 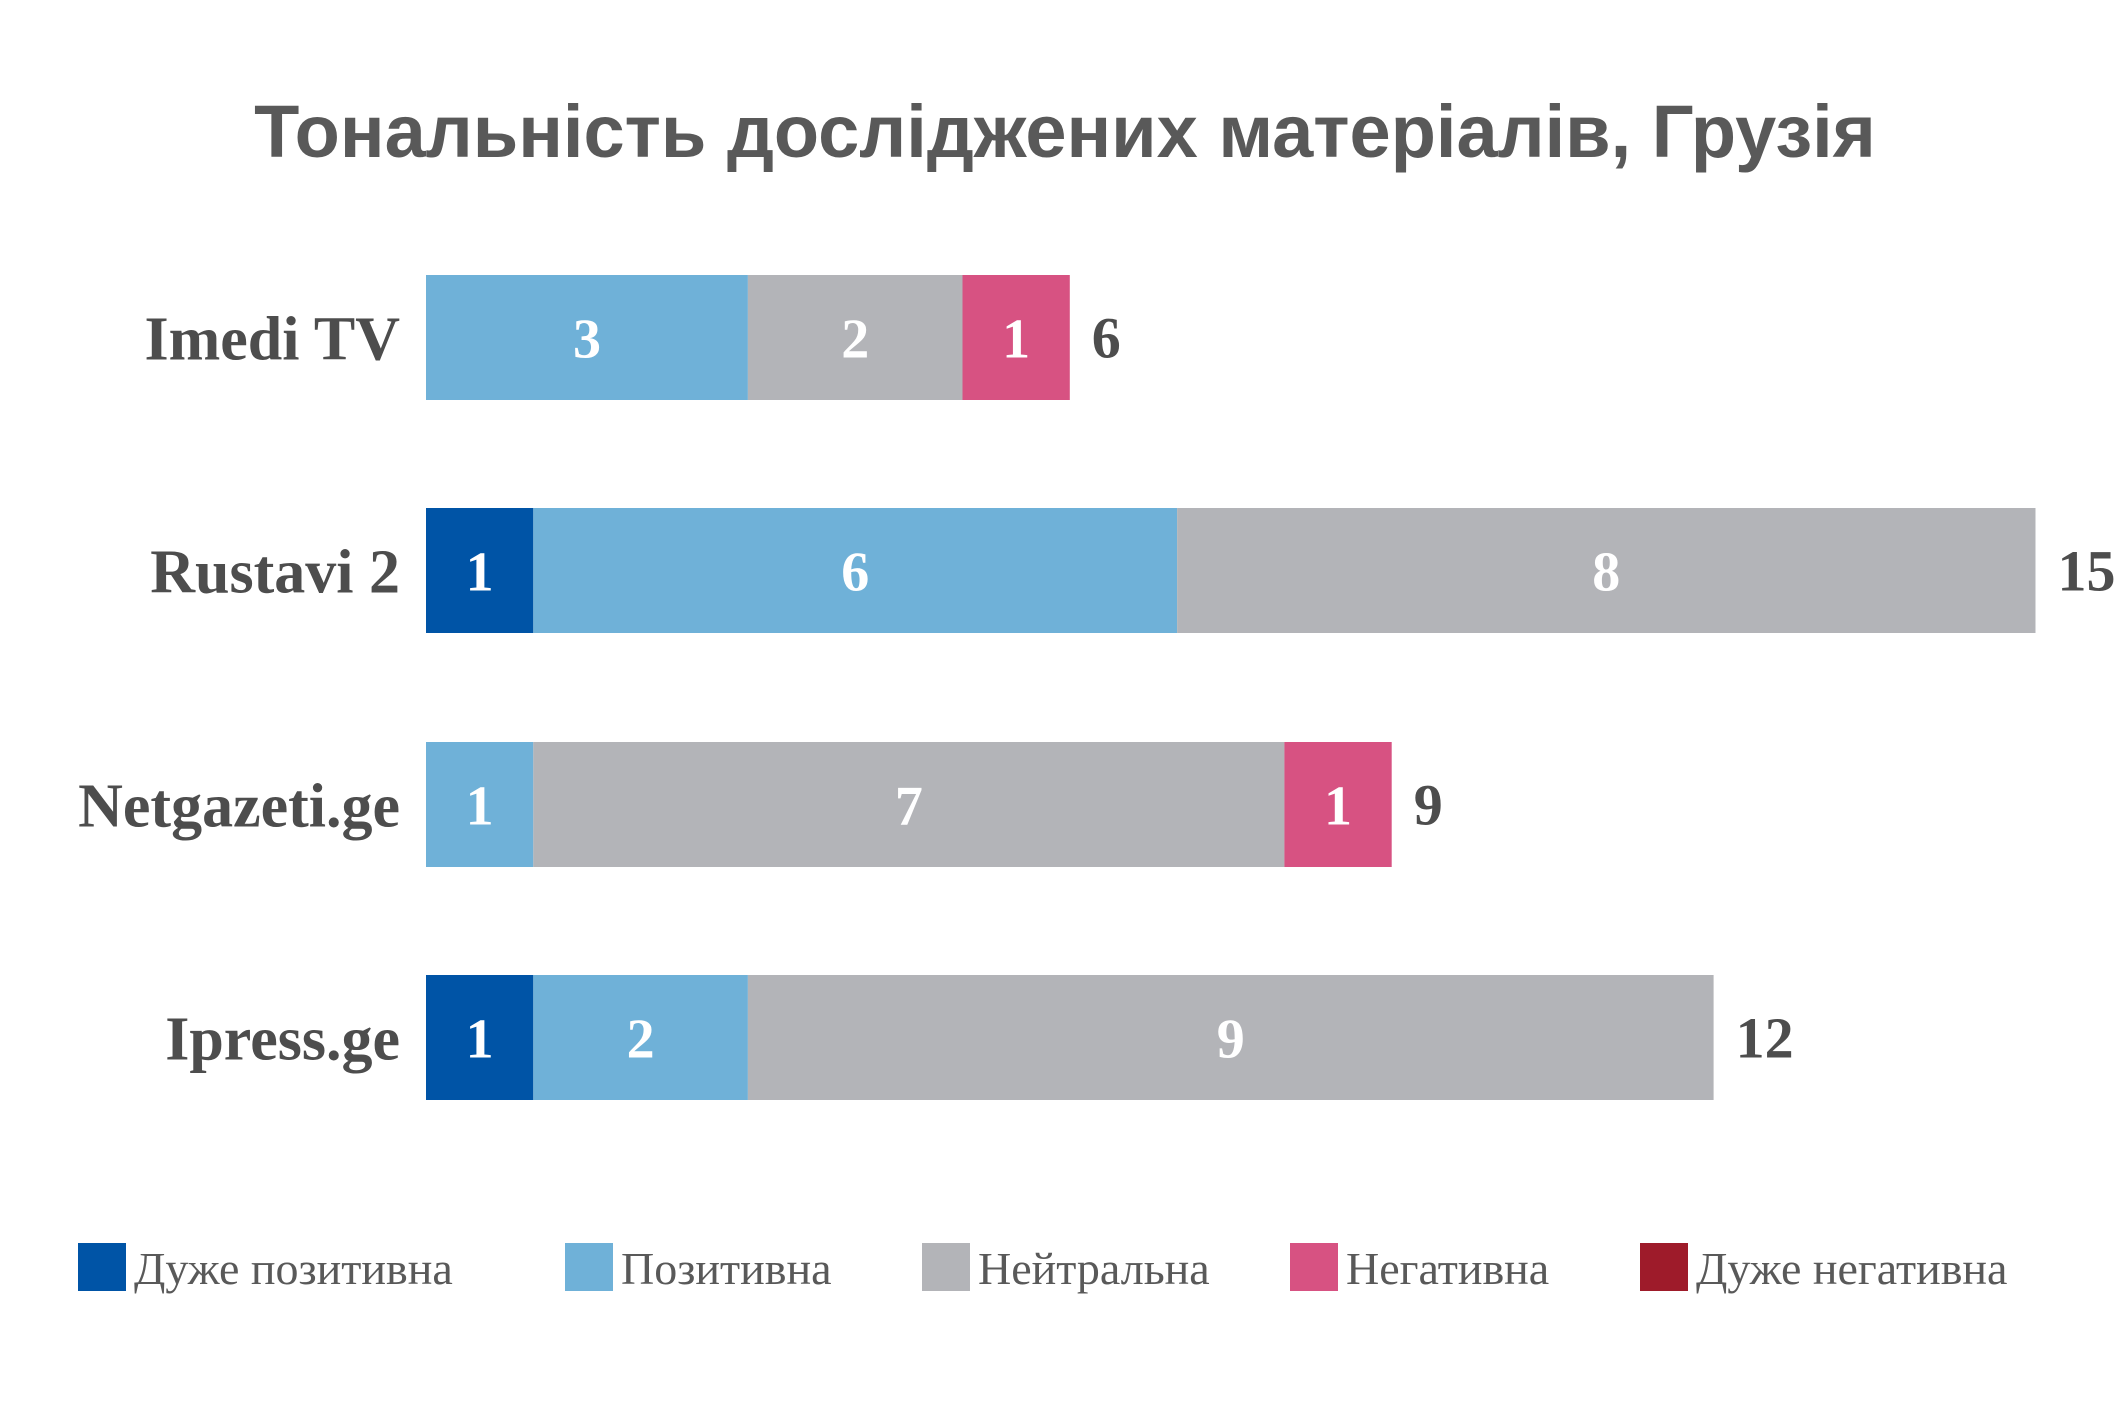 What do you see at coordinates (2087, 571) in the screenshot?
I see `bar-total-label: 15` at bounding box center [2087, 571].